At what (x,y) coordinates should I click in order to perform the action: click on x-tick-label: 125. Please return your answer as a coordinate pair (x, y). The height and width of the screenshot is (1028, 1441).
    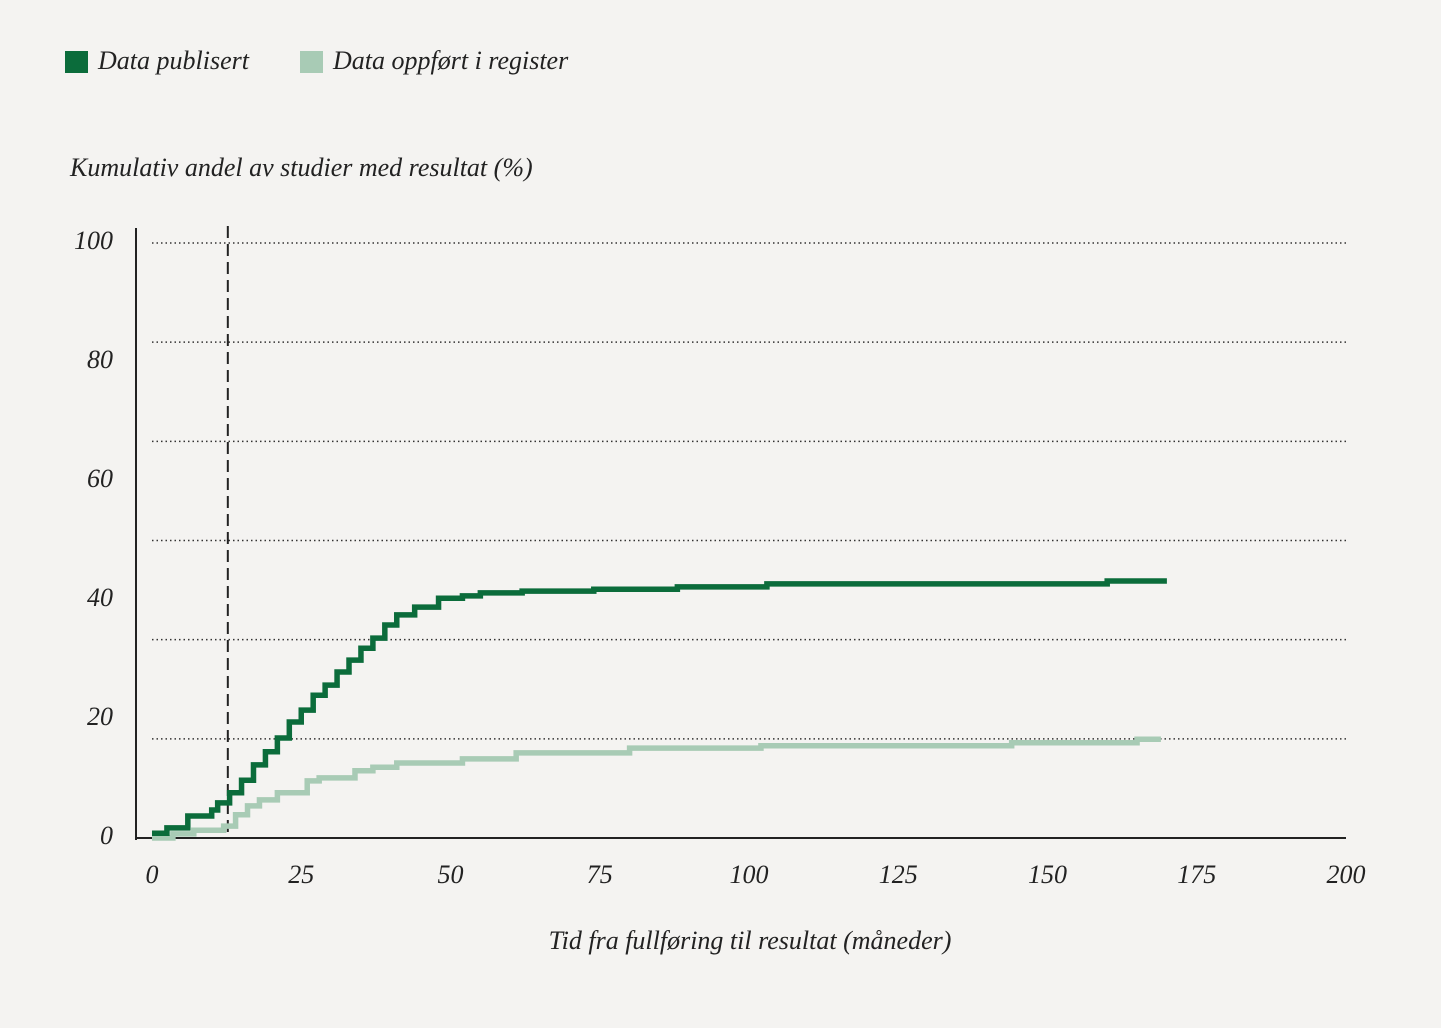
    Looking at the image, I should click on (898, 874).